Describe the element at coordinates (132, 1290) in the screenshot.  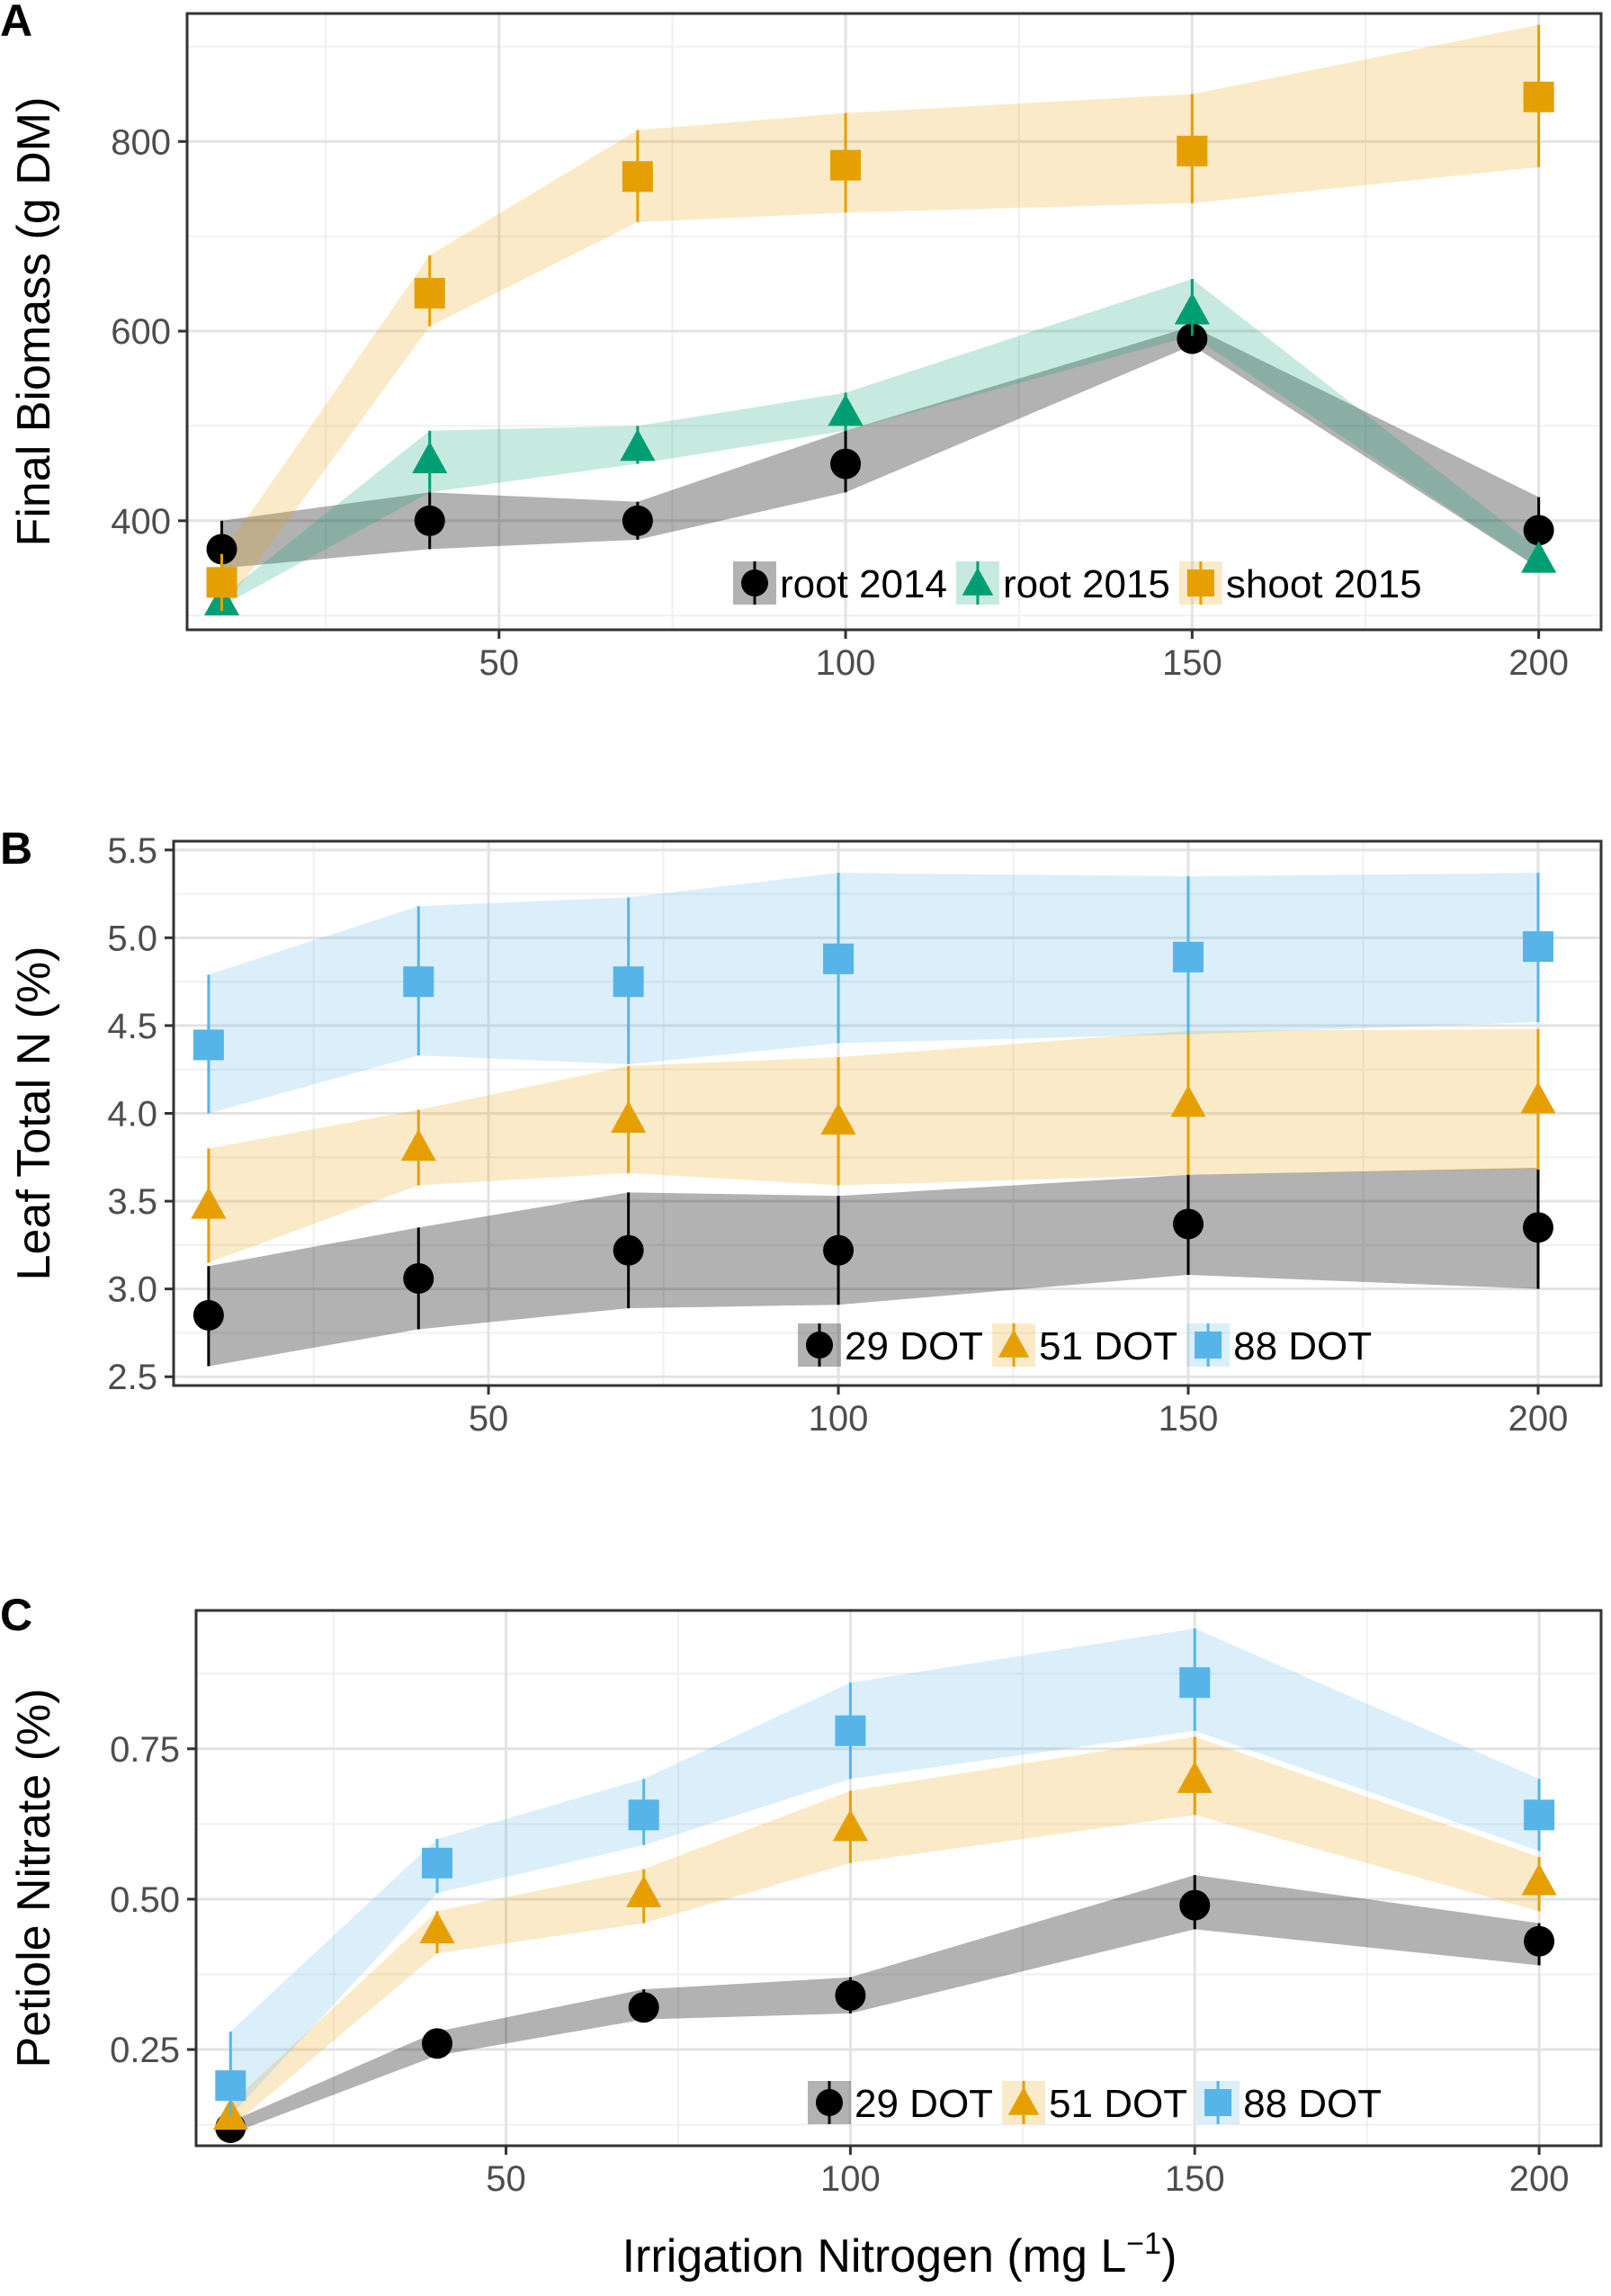
I see `y-tick-label: 3.0` at that location.